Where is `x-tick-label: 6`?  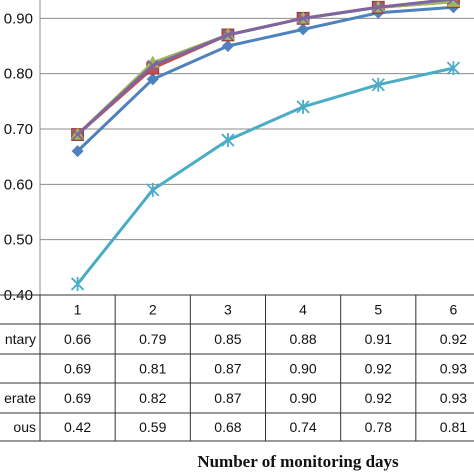
x-tick-label: 6 is located at coordinates (454, 310).